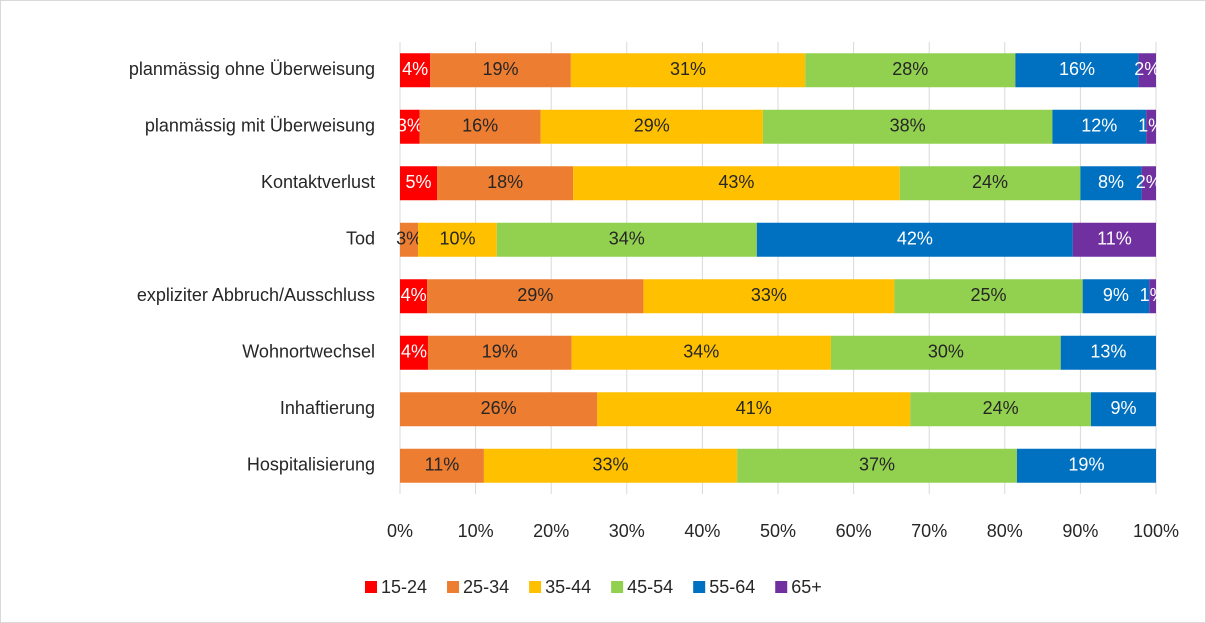 This screenshot has width=1206, height=623. I want to click on x-tick-label: 100%, so click(1156, 531).